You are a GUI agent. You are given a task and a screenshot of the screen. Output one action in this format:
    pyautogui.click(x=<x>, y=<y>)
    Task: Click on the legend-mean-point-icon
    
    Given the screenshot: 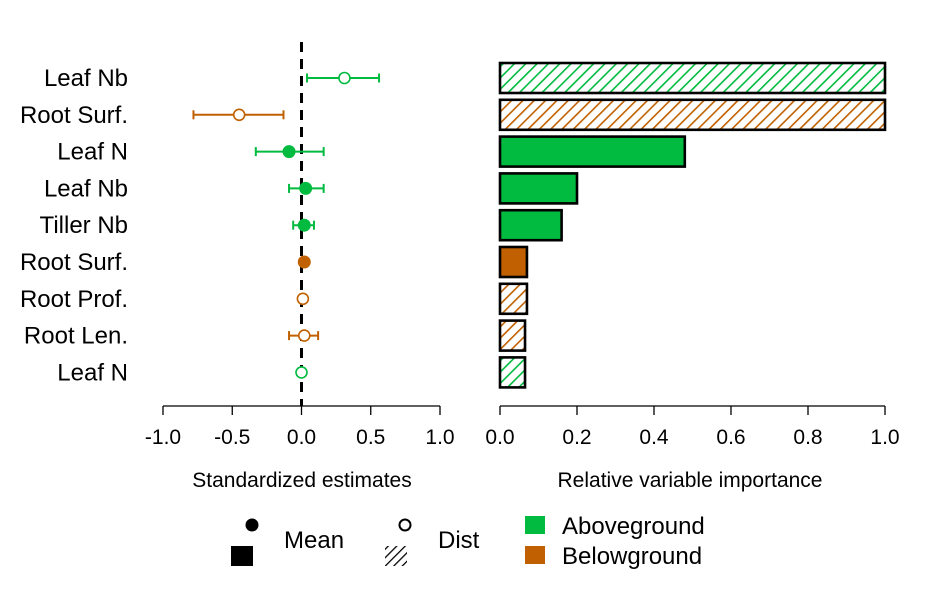 What is the action you would take?
    pyautogui.click(x=252, y=525)
    